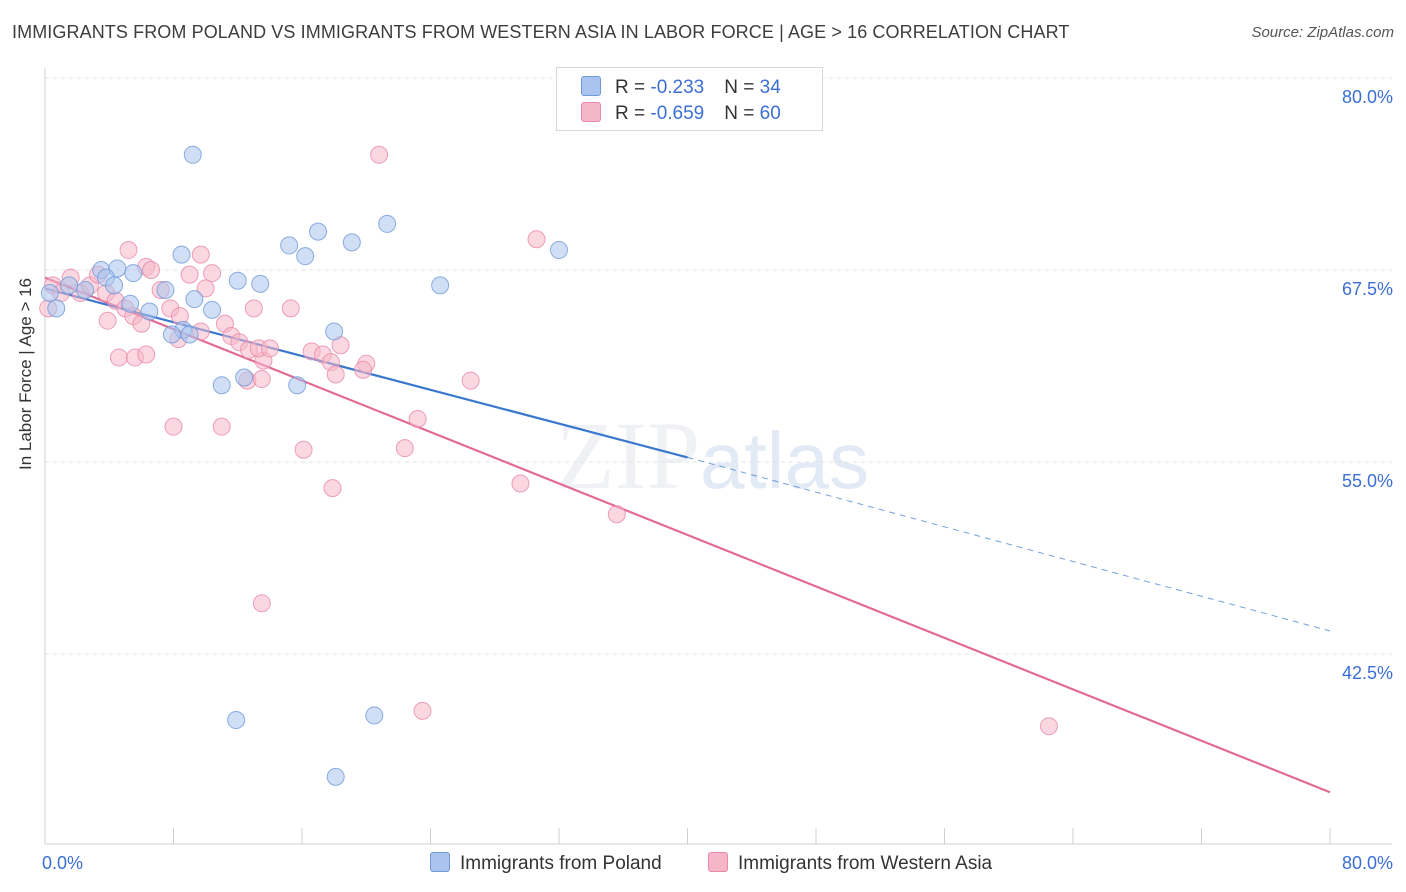 Image resolution: width=1406 pixels, height=892 pixels. What do you see at coordinates (1367, 673) in the screenshot?
I see `y-tick-label: 42.5%` at bounding box center [1367, 673].